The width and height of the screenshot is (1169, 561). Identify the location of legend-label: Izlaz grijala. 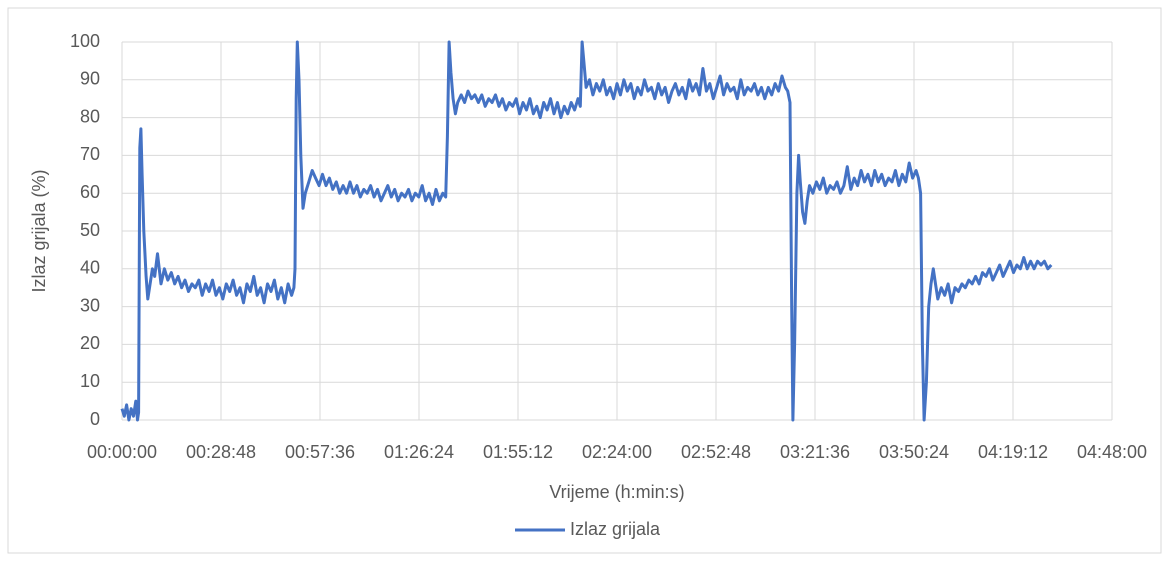
(615, 529).